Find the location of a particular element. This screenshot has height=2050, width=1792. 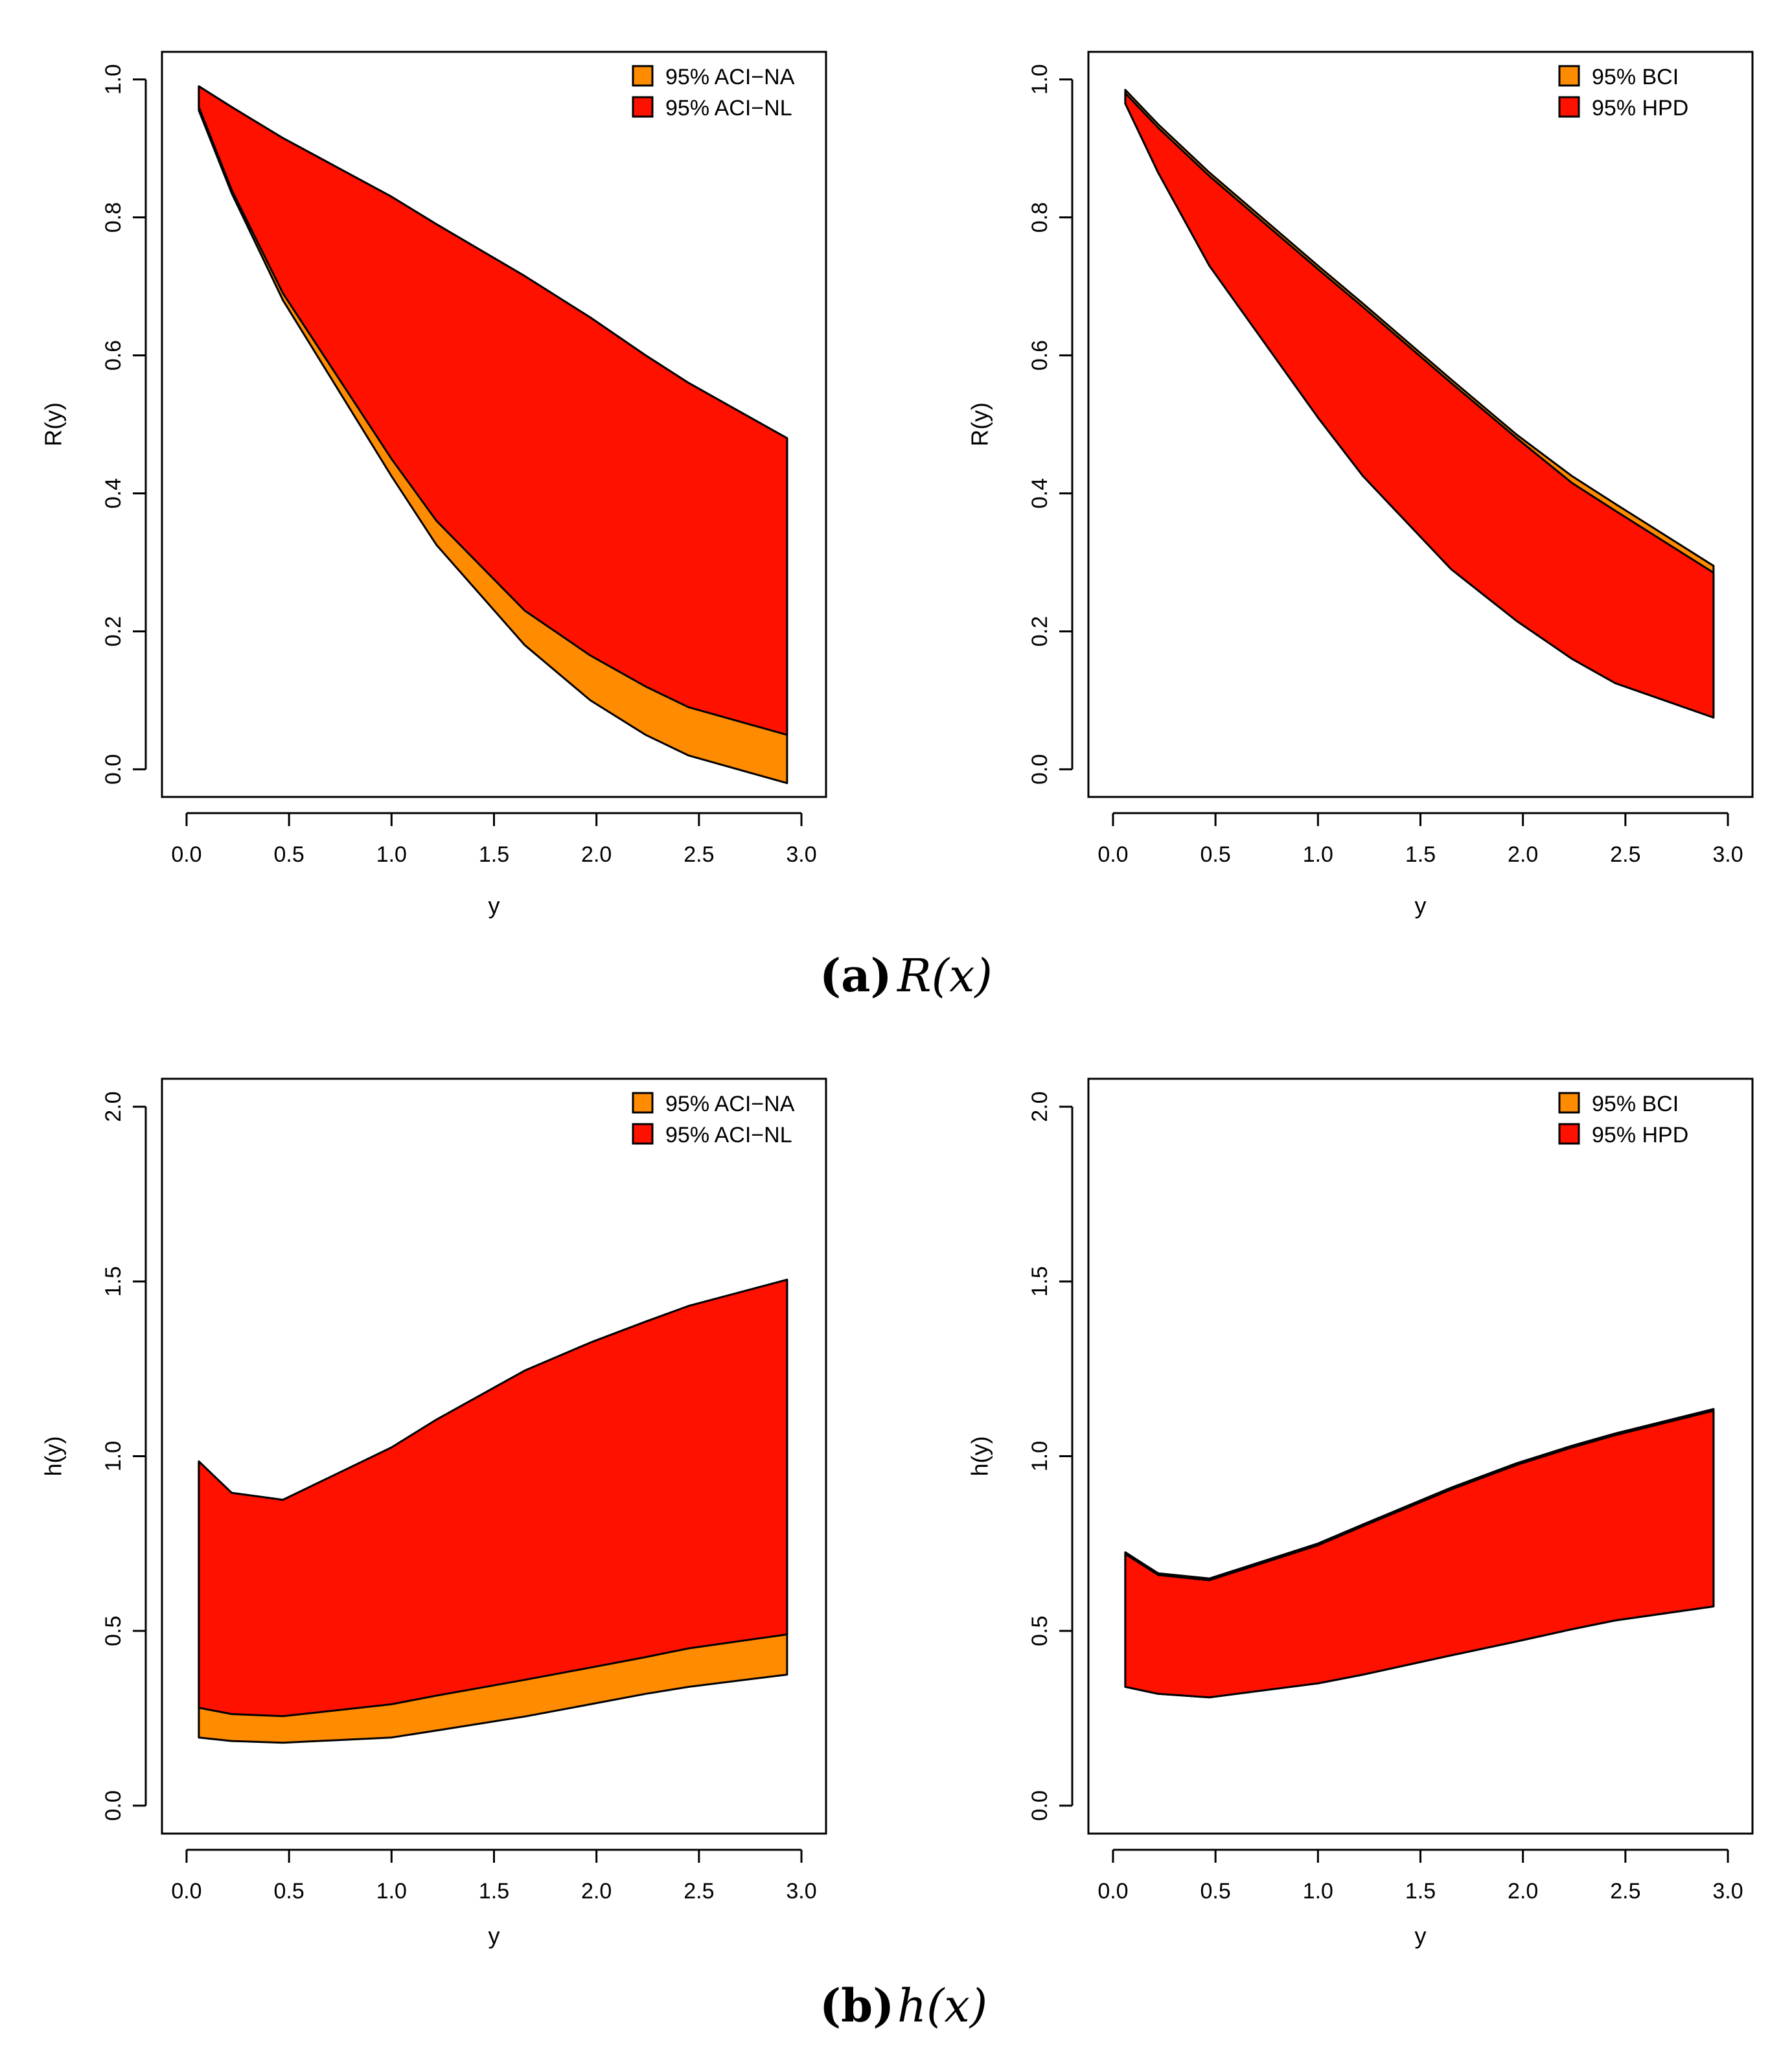

caption-a: (a) R(x) is located at coordinates (906, 976).